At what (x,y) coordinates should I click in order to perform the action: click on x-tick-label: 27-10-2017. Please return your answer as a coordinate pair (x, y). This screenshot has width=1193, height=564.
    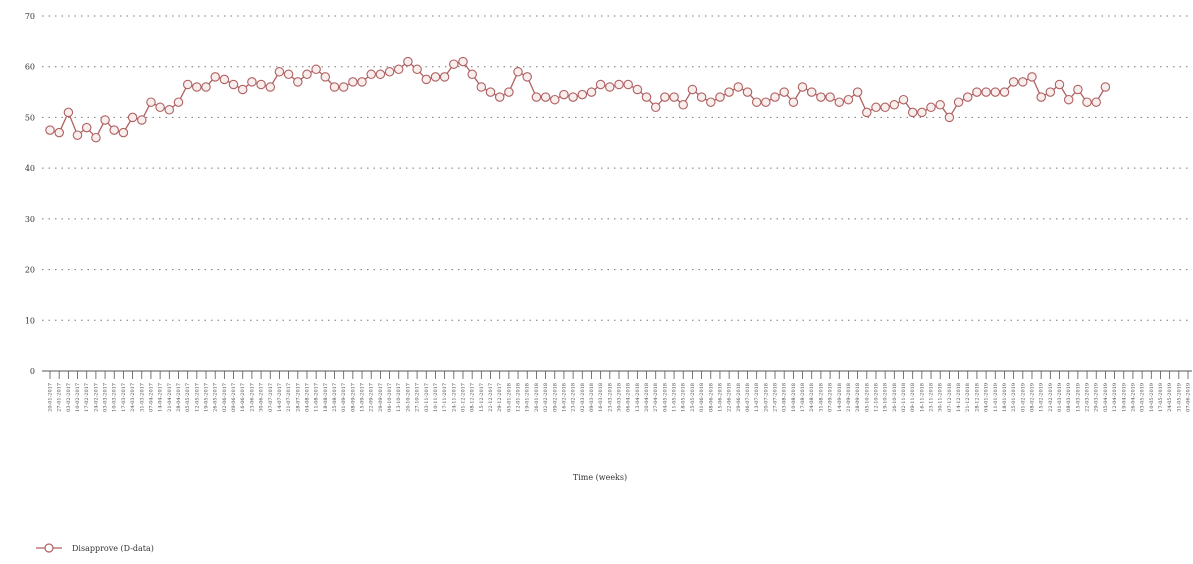
    Looking at the image, I should click on (418, 397).